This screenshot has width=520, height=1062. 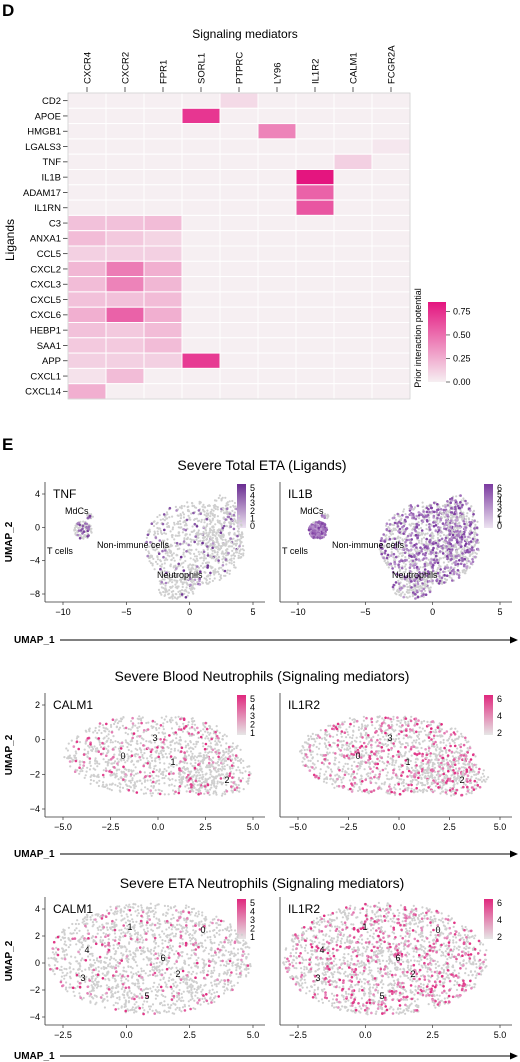 What do you see at coordinates (391, 146) in the screenshot?
I see `heatmap-cell-lgals3-fcgr2a` at bounding box center [391, 146].